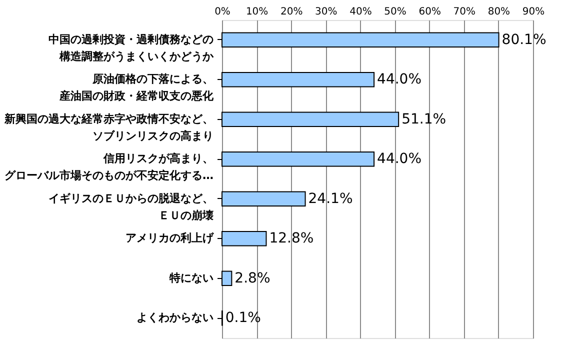 The image size is (567, 342). I want to click on data-label: 12.8%, so click(291, 238).